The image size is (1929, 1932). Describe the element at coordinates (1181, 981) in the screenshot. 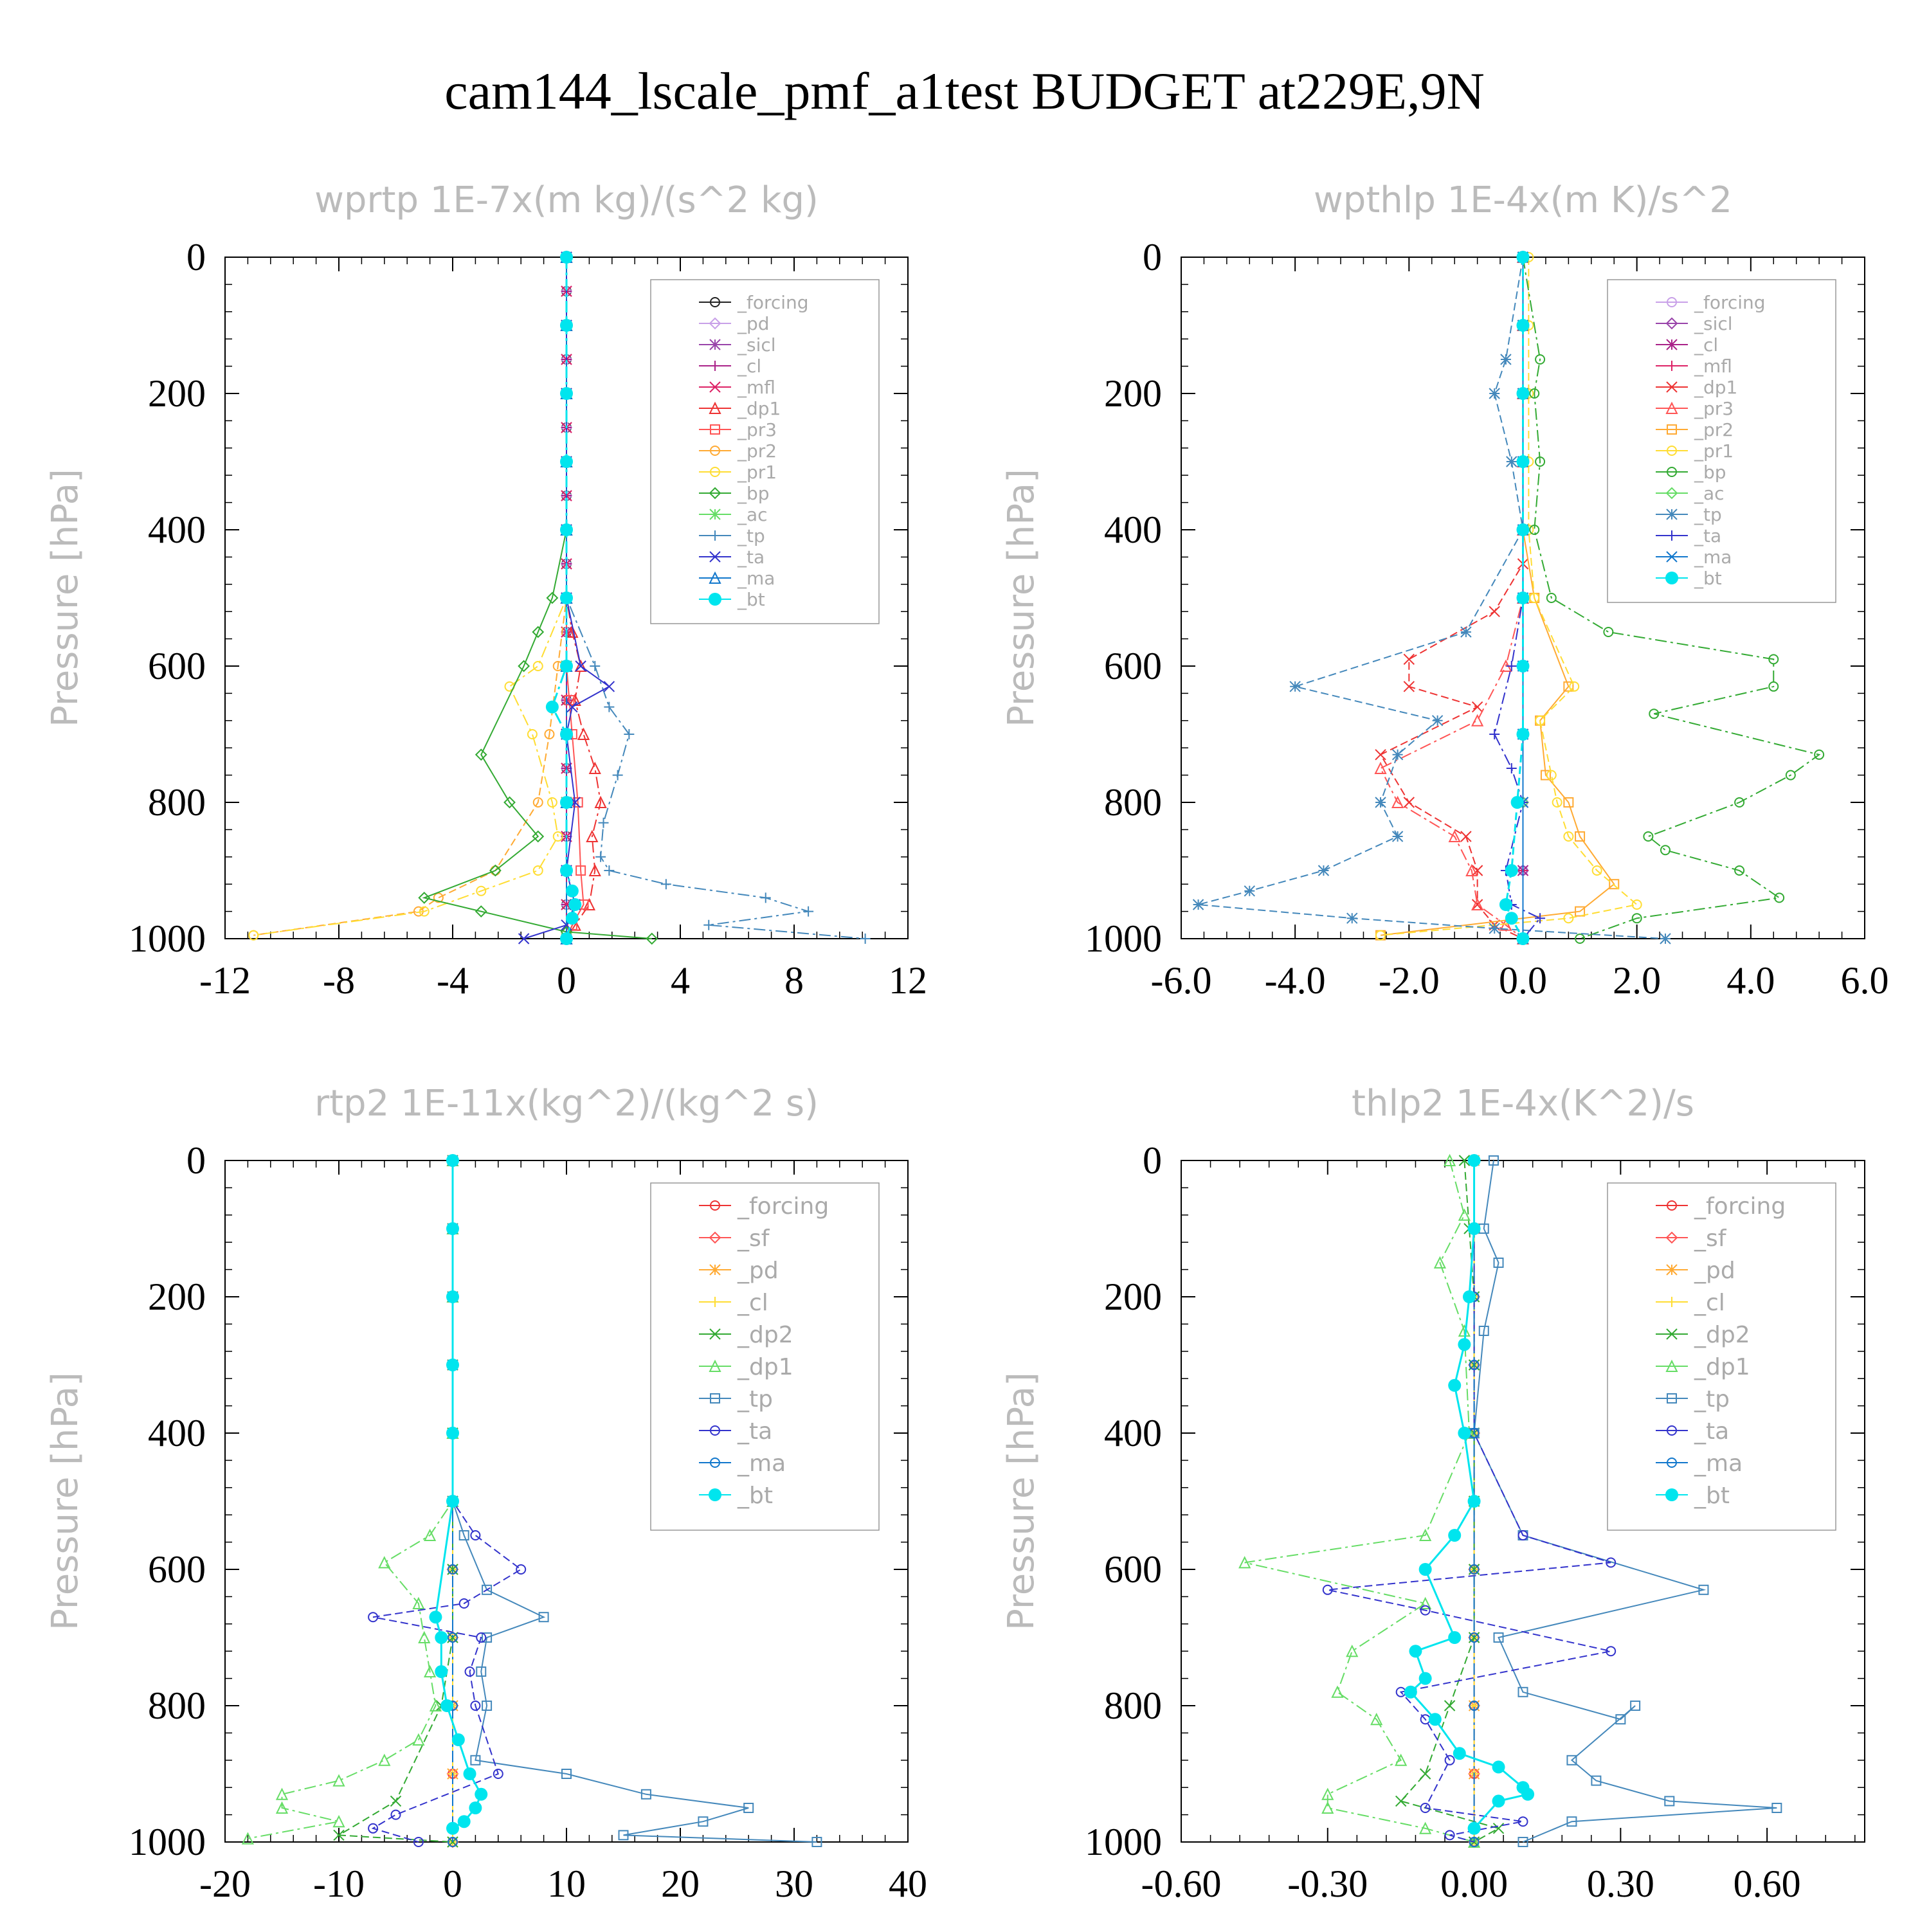

I see `x-tick-label: -6.0` at that location.